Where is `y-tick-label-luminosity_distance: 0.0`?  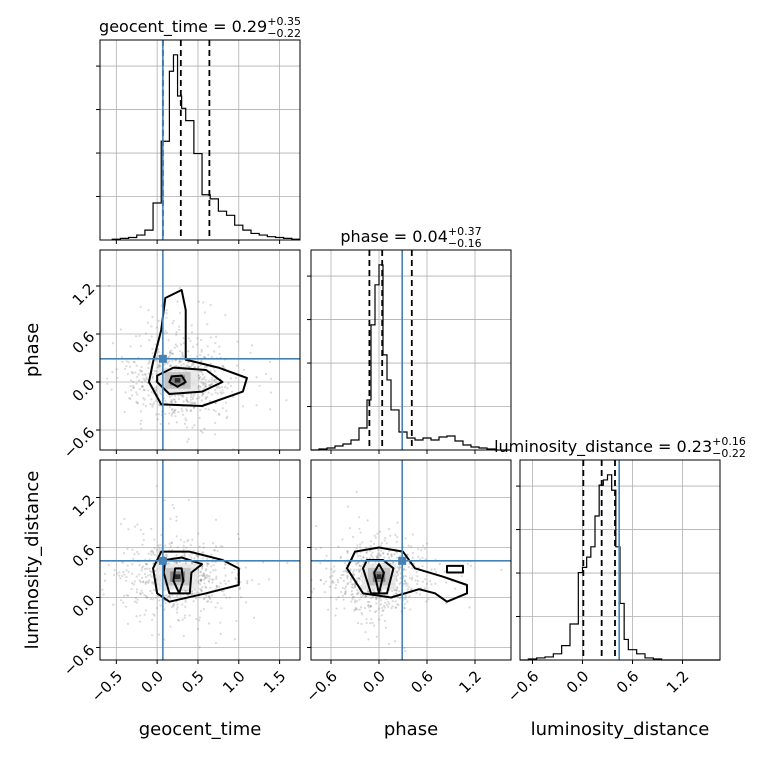 y-tick-label-luminosity_distance: 0.0 is located at coordinates (84, 606).